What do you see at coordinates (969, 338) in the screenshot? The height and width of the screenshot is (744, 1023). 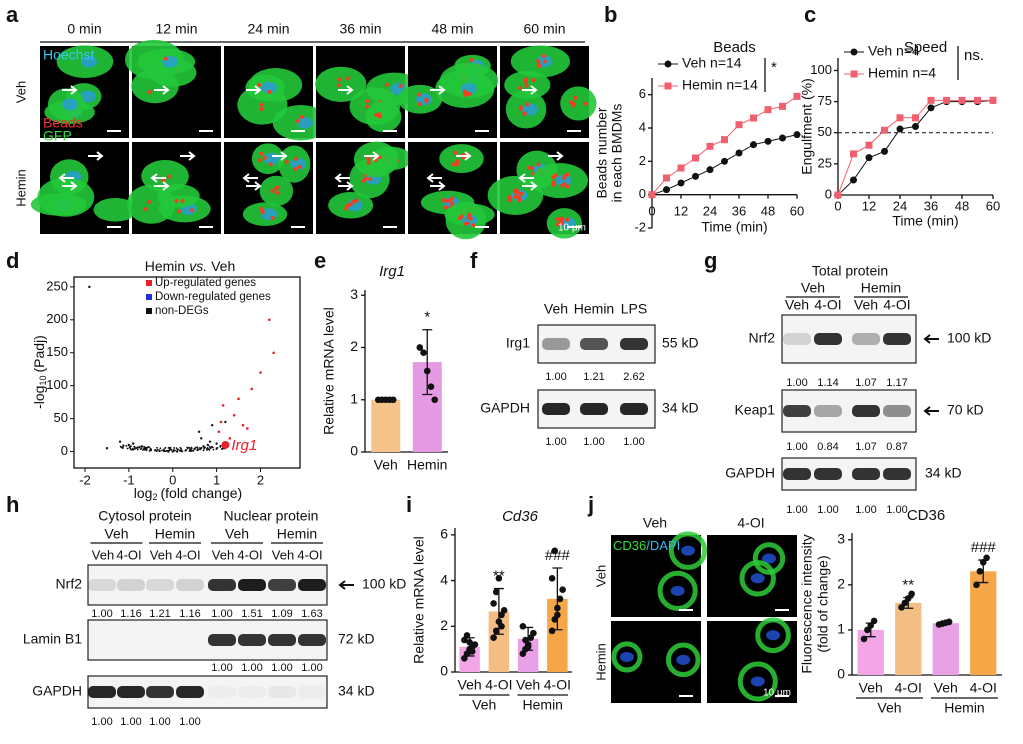 I see `size-label: 100 kD` at bounding box center [969, 338].